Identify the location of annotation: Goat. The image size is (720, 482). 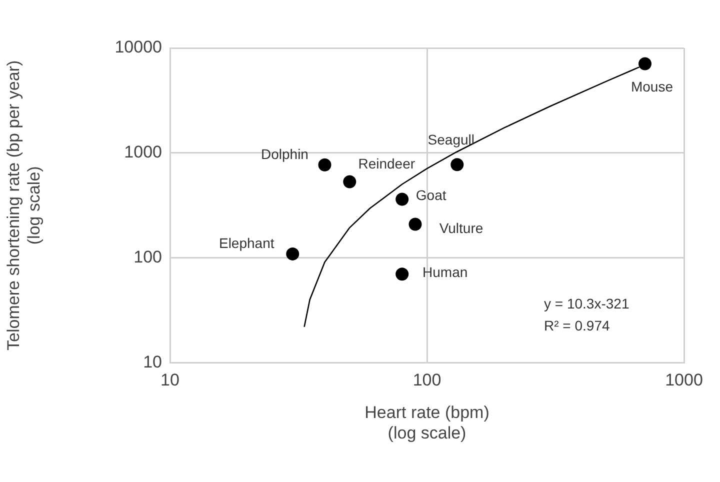
(431, 195).